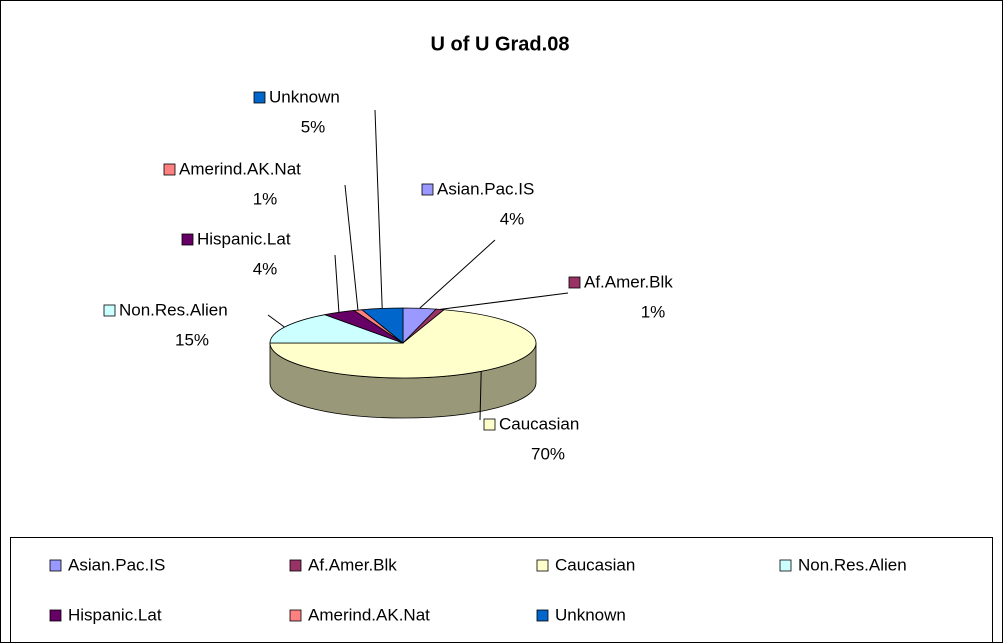  I want to click on data-label-name: Af.Amer.Blk, so click(628, 281).